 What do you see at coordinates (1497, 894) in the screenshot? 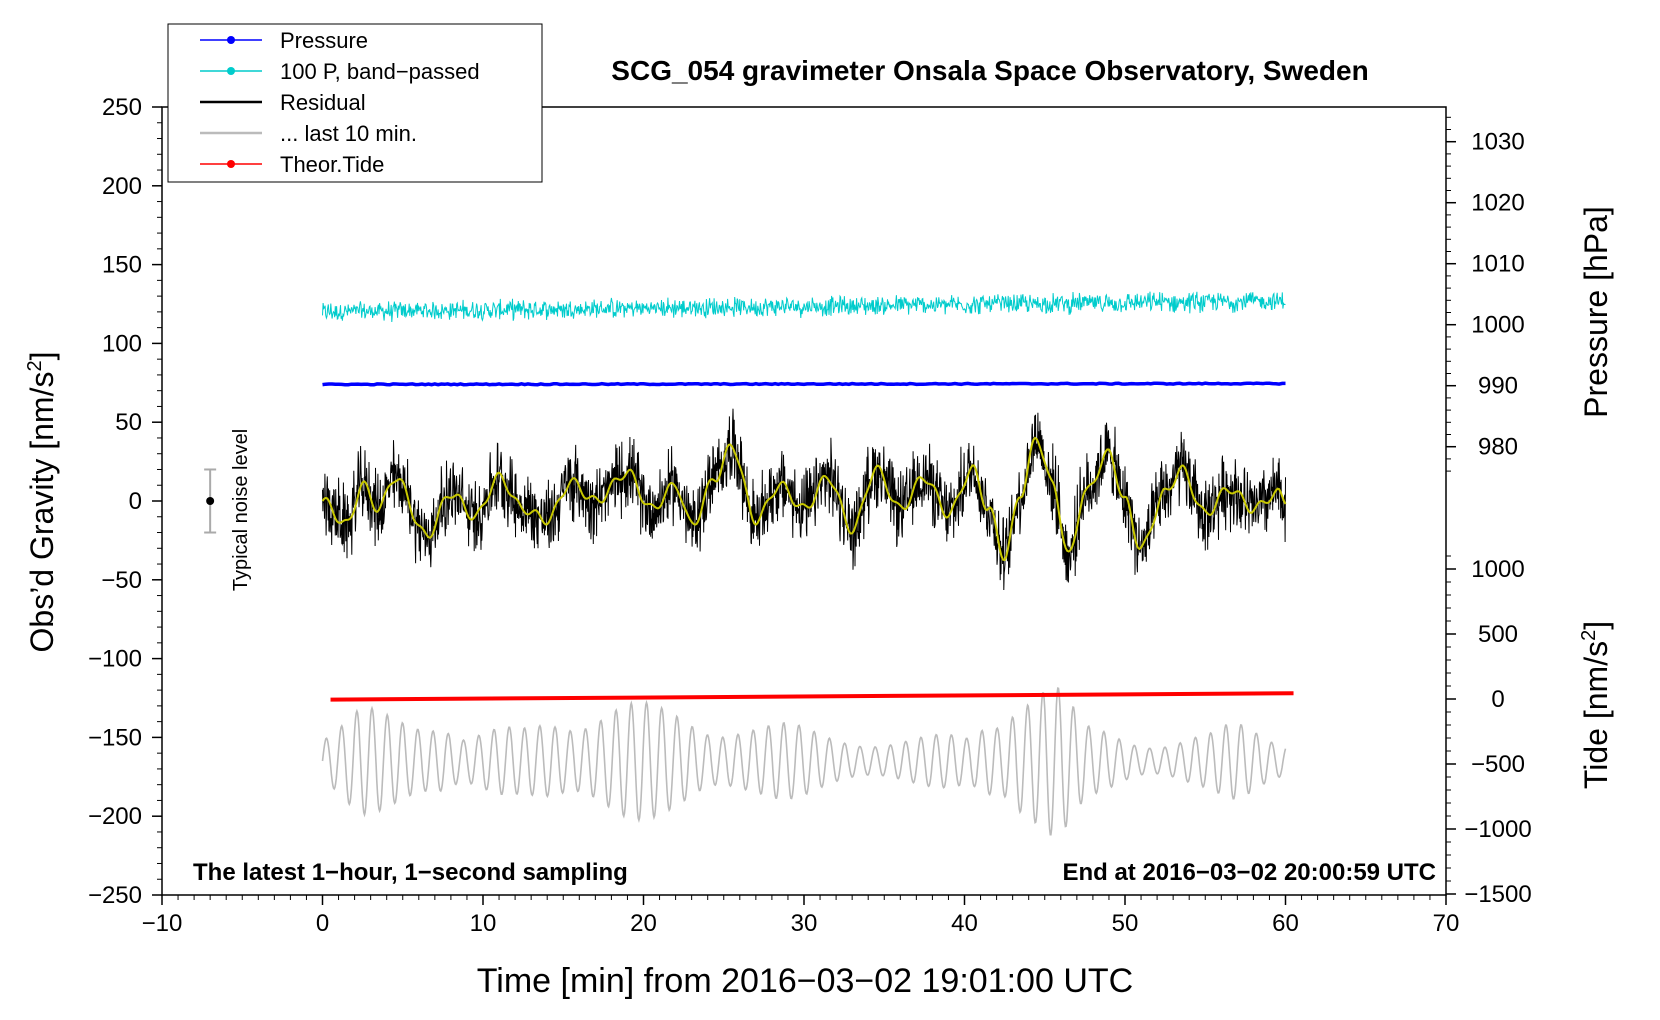
I see `tide-tick-label: −1500` at bounding box center [1497, 894].